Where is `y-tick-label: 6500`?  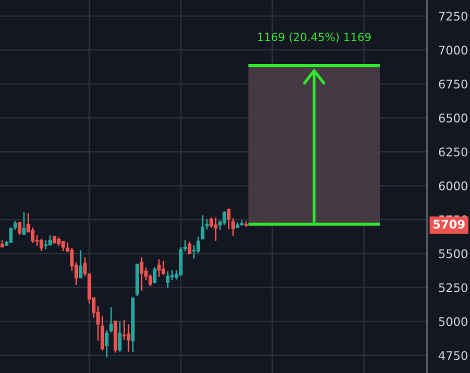 y-tick-label: 6500 is located at coordinates (453, 118).